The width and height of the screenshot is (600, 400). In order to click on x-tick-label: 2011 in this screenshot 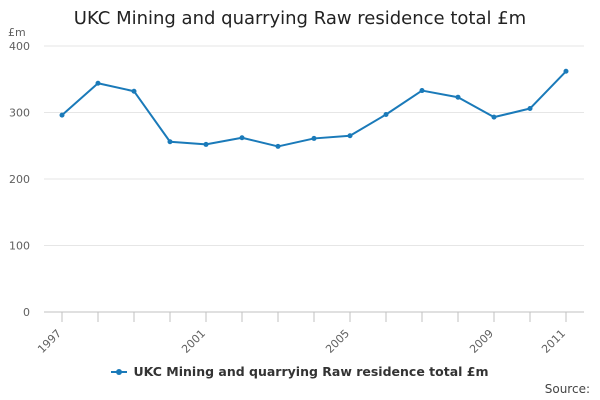, I will do `click(553, 341)`.